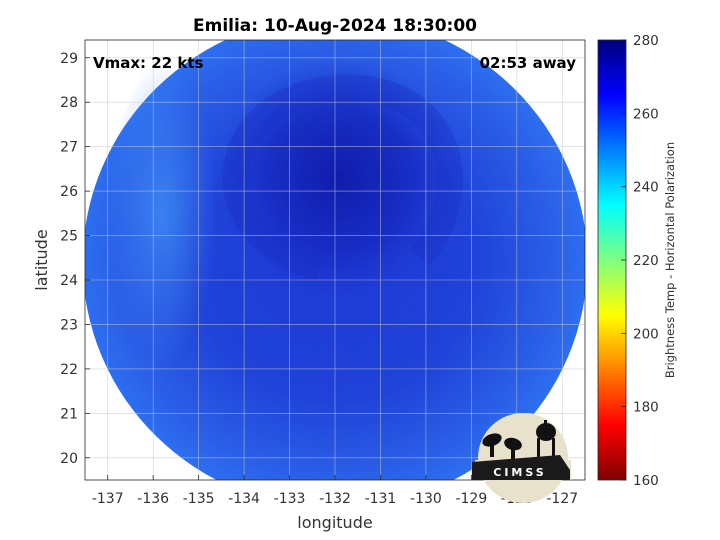  What do you see at coordinates (199, 499) in the screenshot?
I see `x-tick-label: -135` at bounding box center [199, 499].